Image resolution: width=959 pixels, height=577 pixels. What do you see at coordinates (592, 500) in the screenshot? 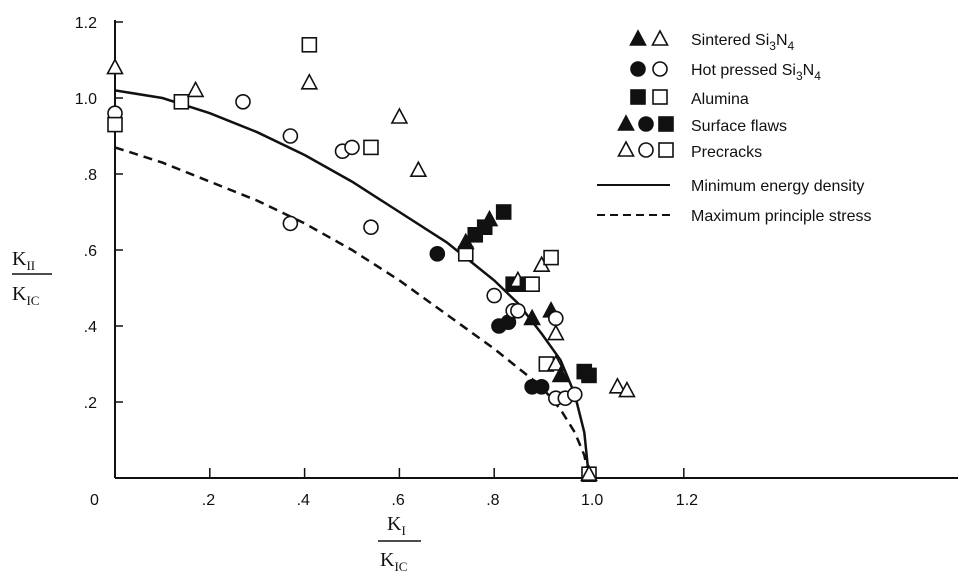
I see `x-tick-label: 1.0` at bounding box center [592, 500].